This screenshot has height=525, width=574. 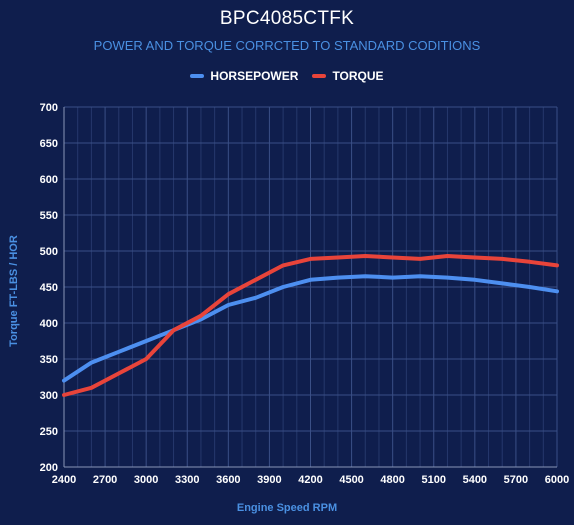 I want to click on x-tick-label: 6000, so click(x=557, y=480).